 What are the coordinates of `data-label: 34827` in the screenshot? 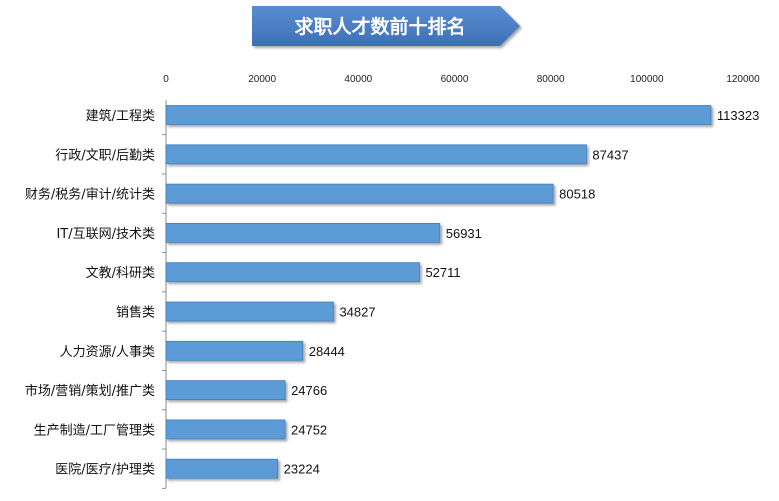 It's located at (357, 312).